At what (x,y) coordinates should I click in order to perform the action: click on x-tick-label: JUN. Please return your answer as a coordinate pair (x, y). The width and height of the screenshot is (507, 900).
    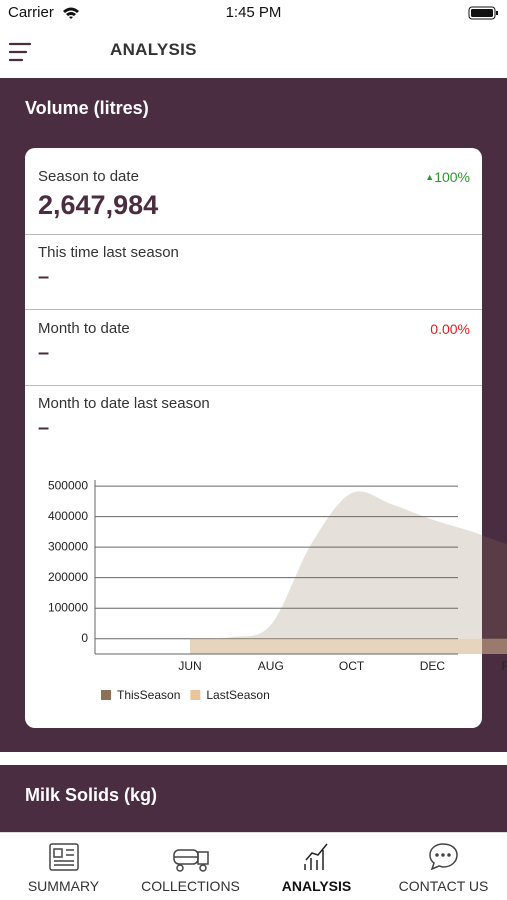
    Looking at the image, I should click on (189, 666).